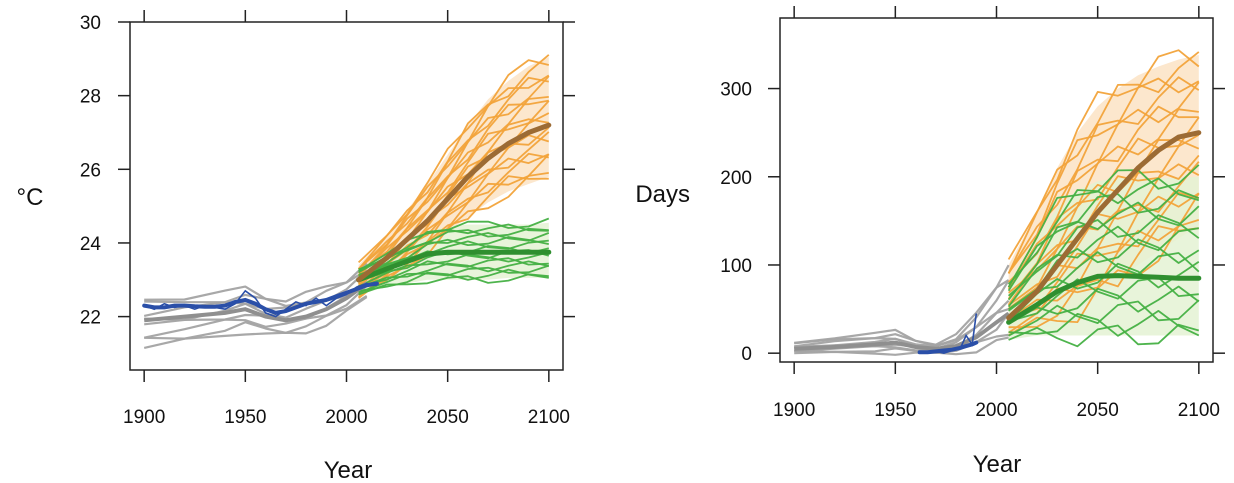 This screenshot has height=483, width=1234. What do you see at coordinates (736, 90) in the screenshot?
I see `y-tick-label: 300` at bounding box center [736, 90].